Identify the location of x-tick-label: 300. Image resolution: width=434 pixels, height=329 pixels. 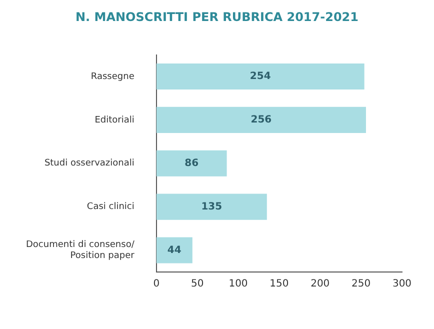
(402, 284).